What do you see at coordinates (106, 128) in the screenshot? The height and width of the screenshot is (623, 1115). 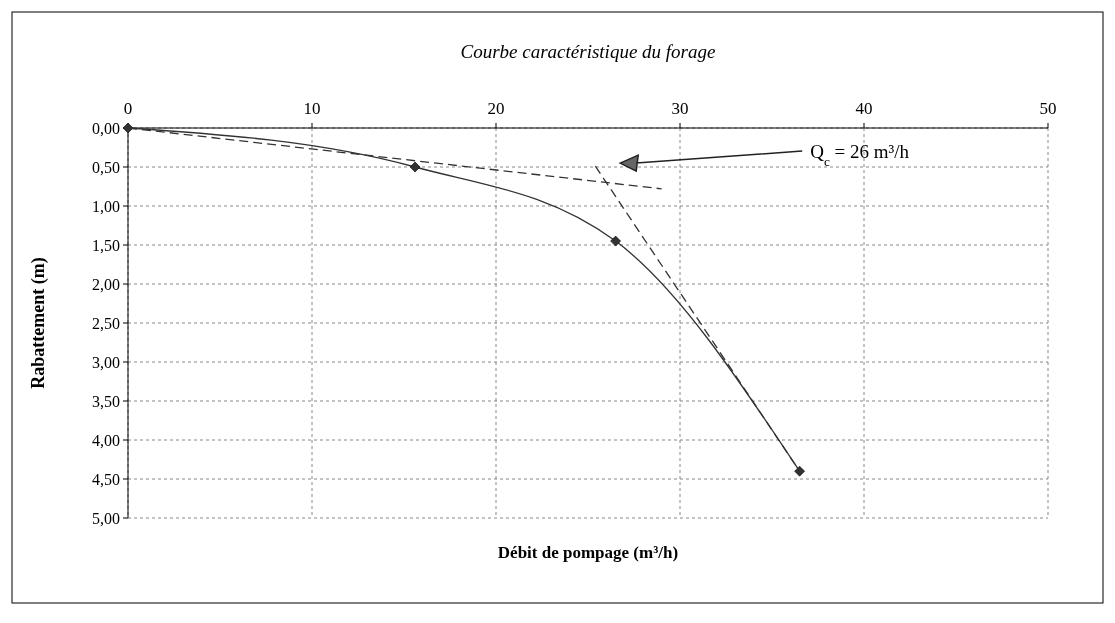 I see `y-tick-label: 0,00` at bounding box center [106, 128].